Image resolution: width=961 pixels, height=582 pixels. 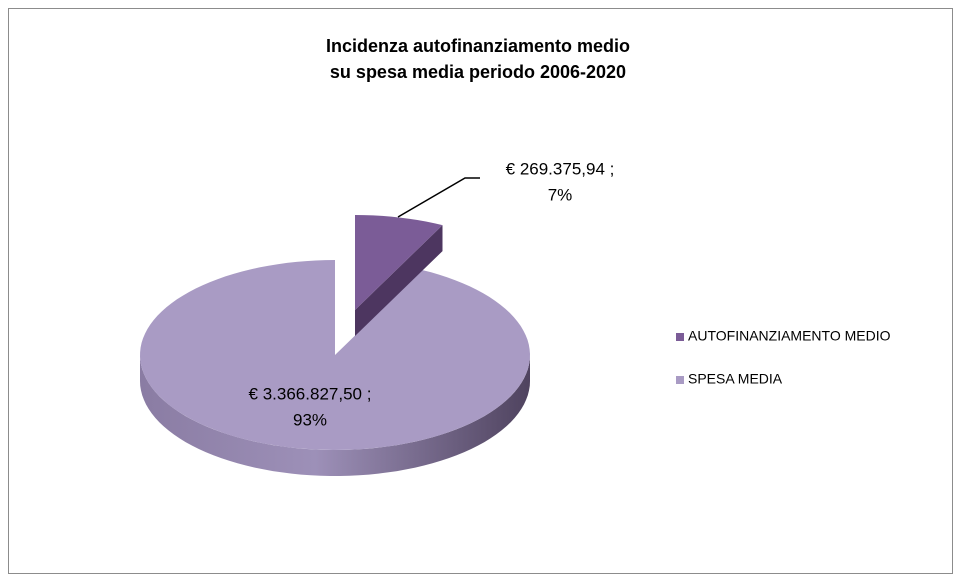 What do you see at coordinates (789, 336) in the screenshot?
I see `legend-label: AUTOFINANZIAMENTO MEDIO` at bounding box center [789, 336].